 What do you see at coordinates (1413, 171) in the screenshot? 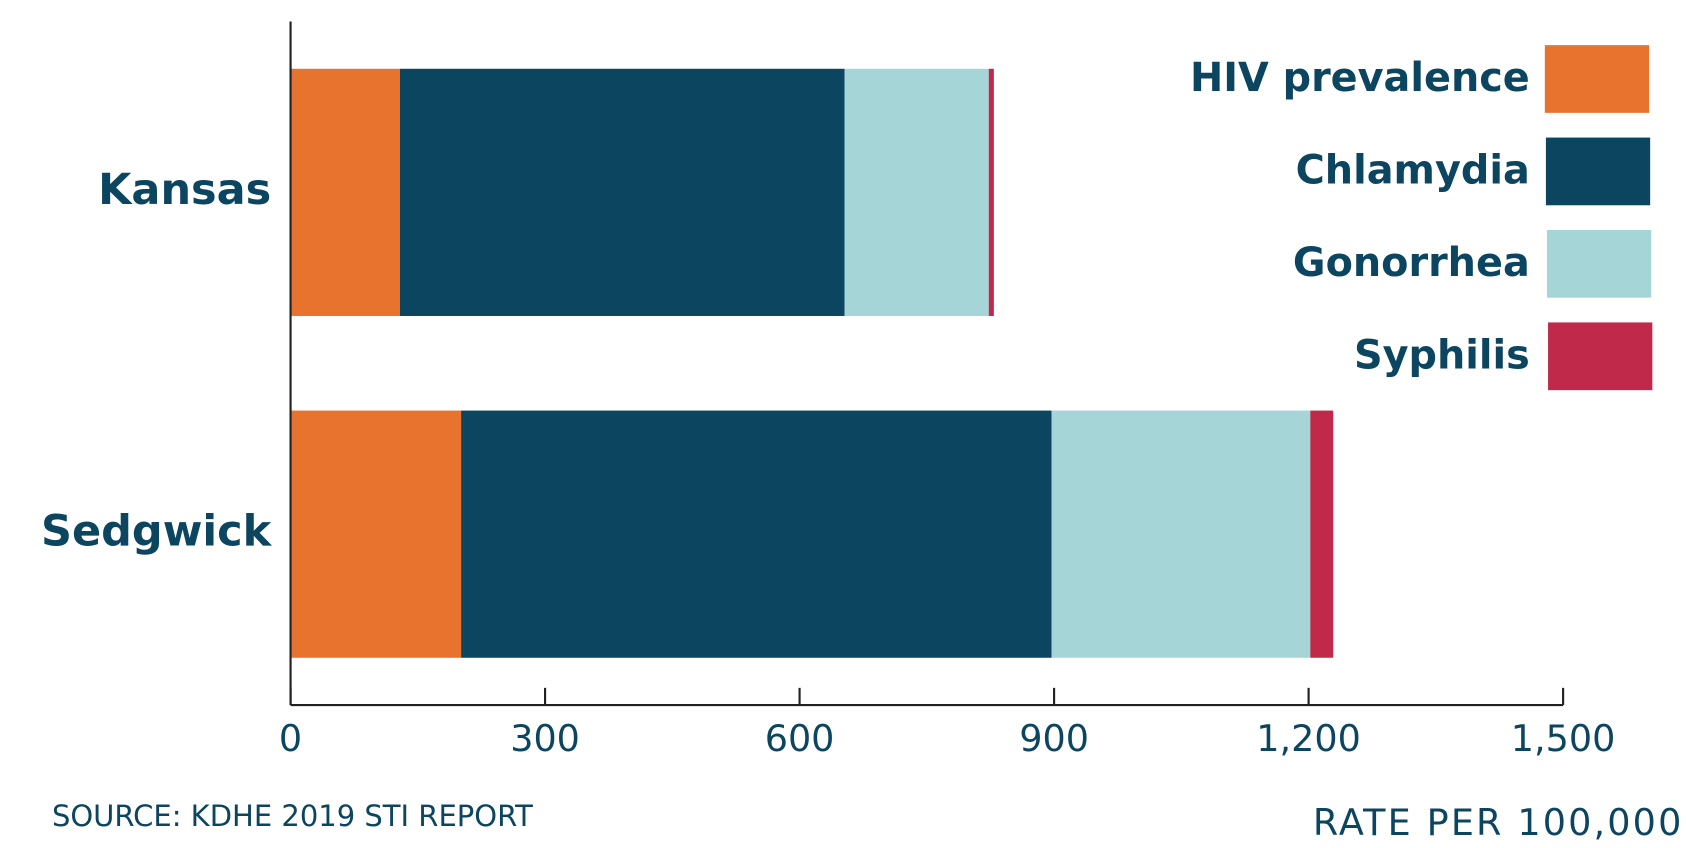
I see `legend-label: Chlamydia` at bounding box center [1413, 171].